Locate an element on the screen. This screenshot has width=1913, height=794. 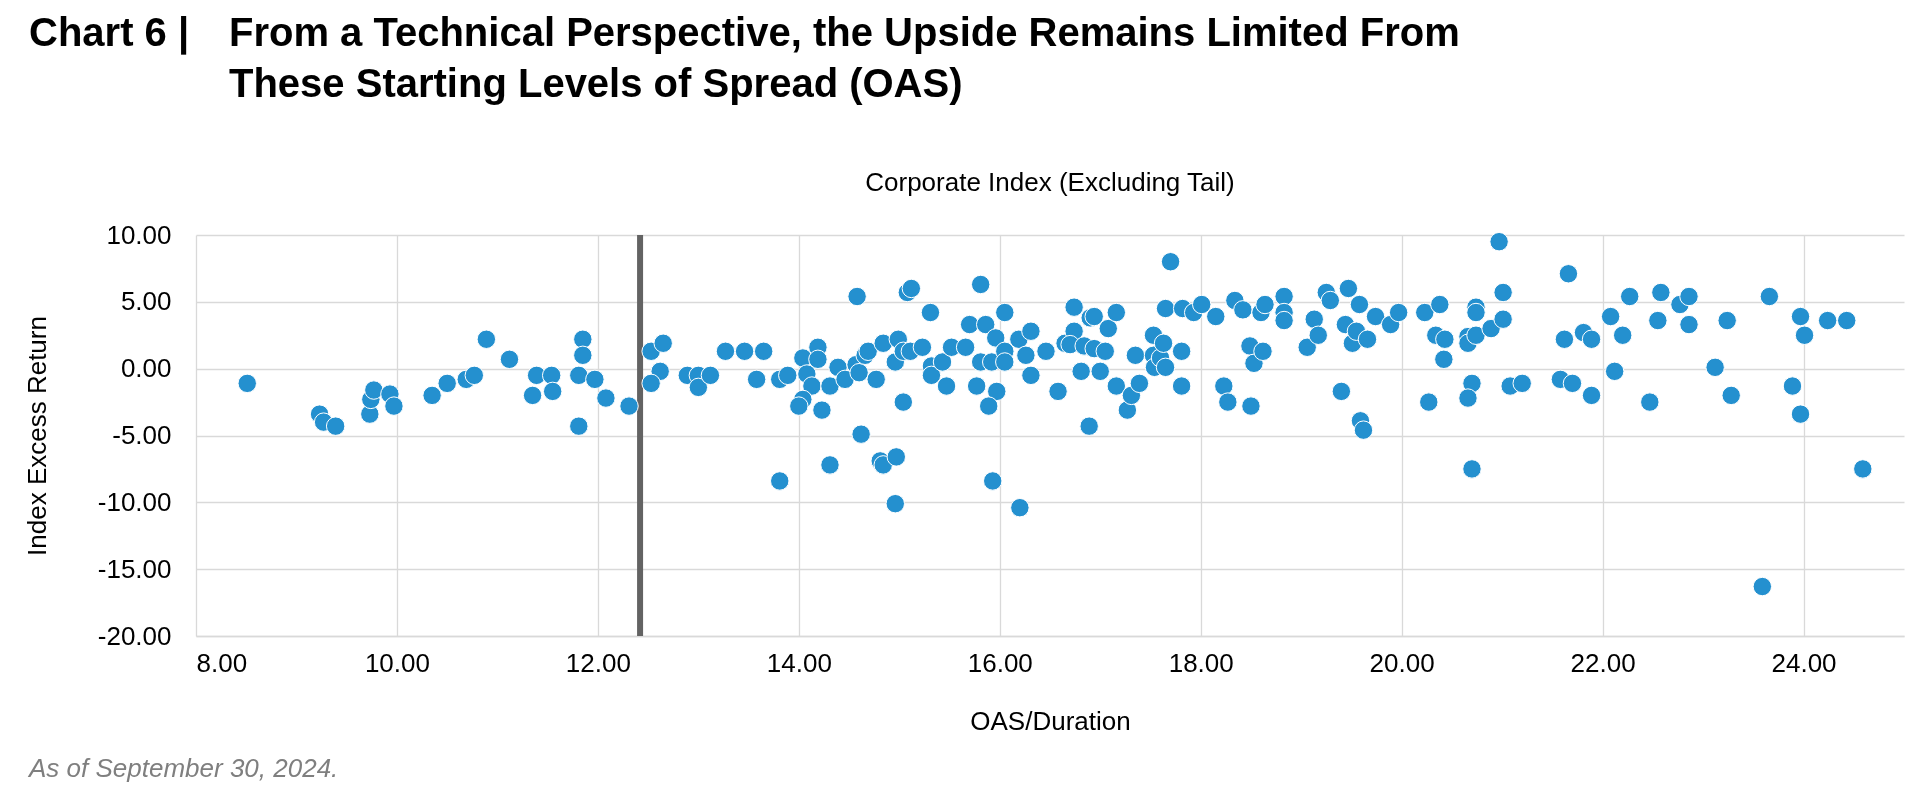
chart-subtitle: Corporate Index (Excluding Tail) is located at coordinates (1050, 182).